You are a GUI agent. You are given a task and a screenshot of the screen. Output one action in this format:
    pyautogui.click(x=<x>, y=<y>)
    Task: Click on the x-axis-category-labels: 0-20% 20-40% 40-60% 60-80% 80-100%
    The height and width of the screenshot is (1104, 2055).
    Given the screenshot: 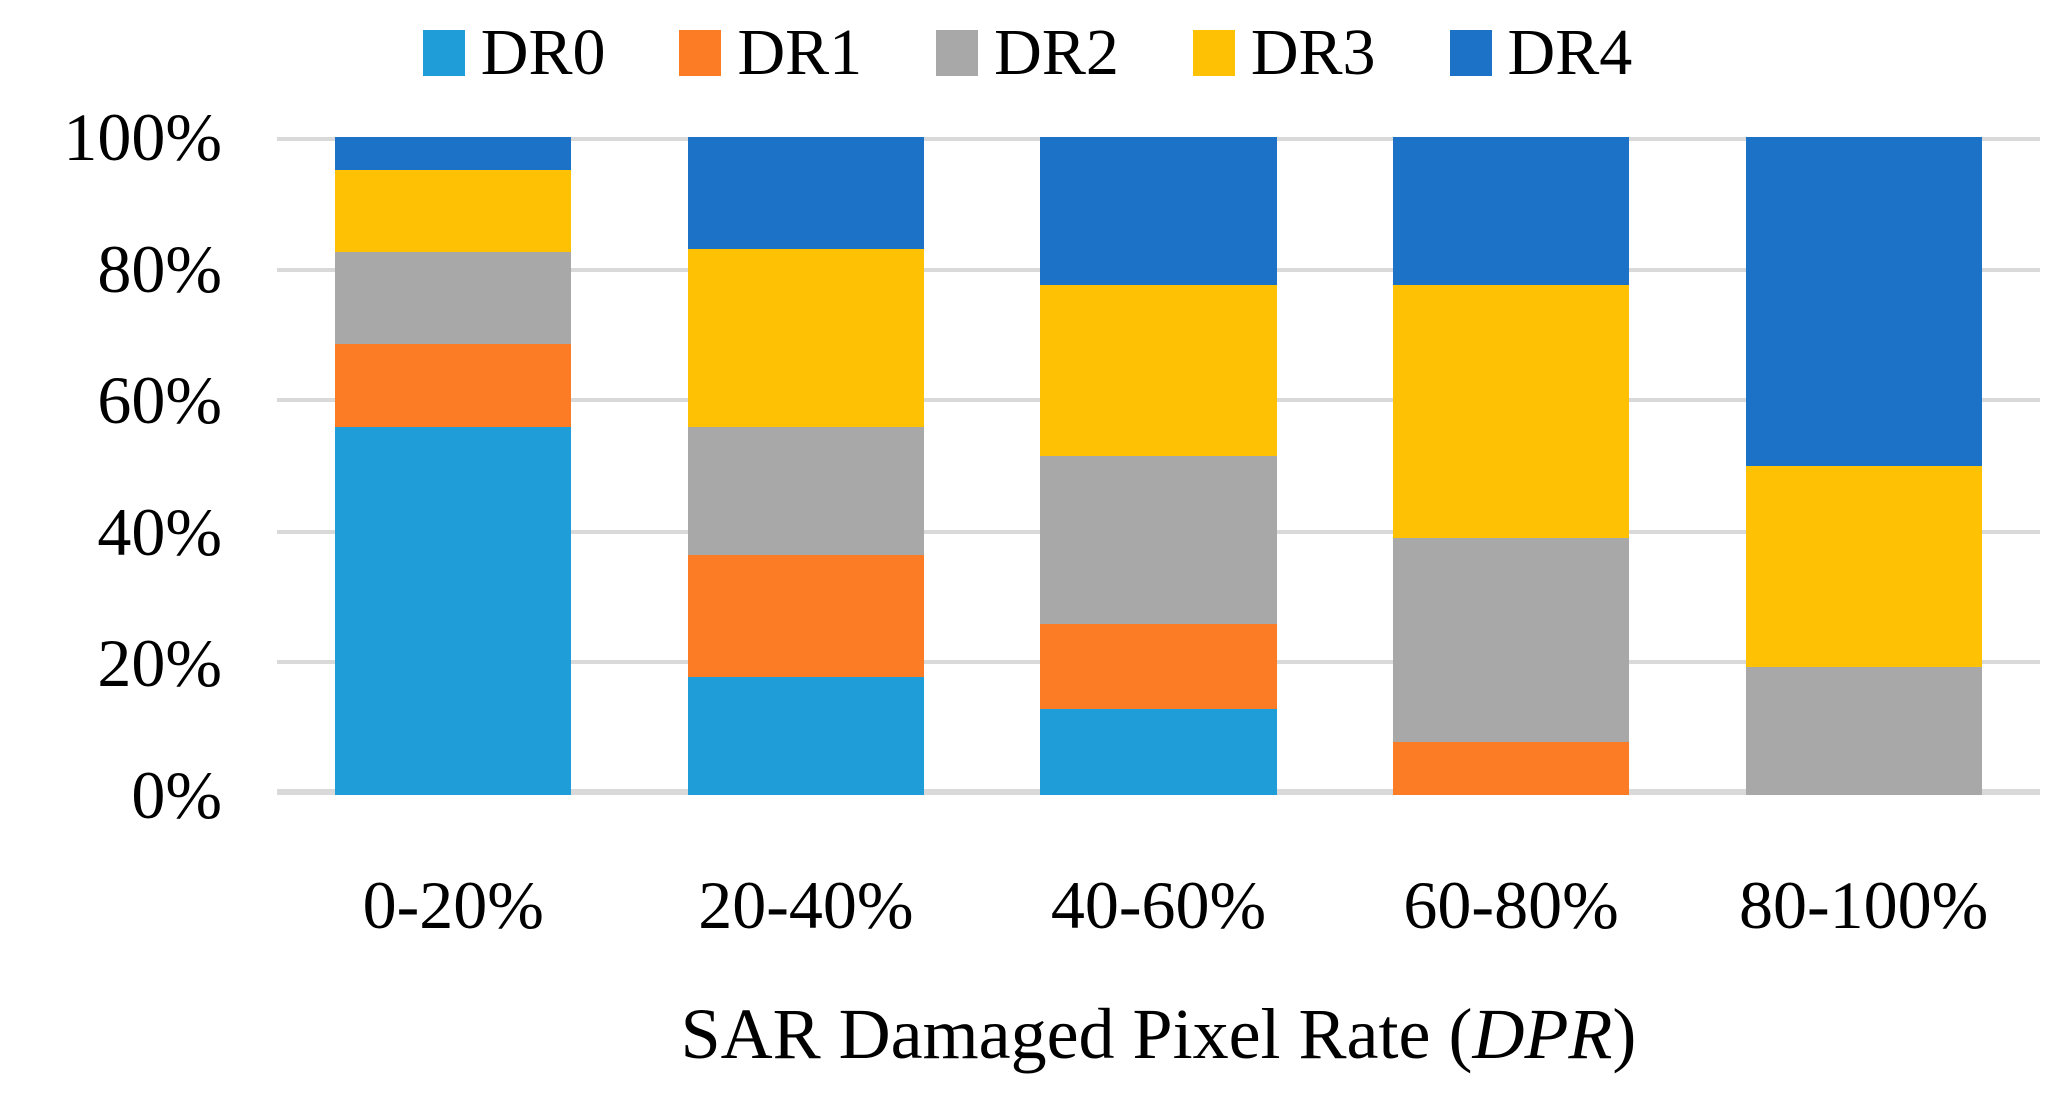 What is the action you would take?
    pyautogui.click(x=1158, y=905)
    